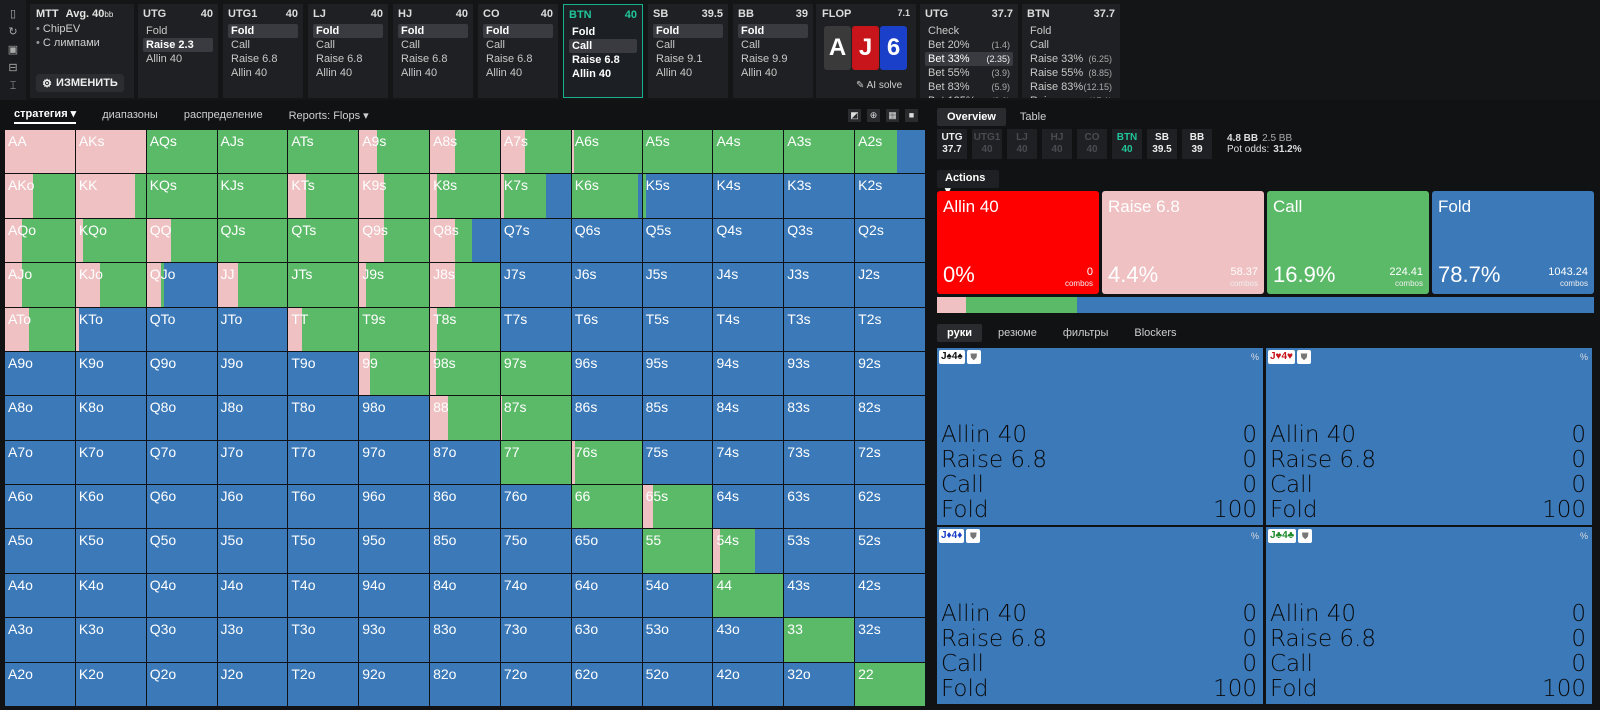  Describe the element at coordinates (677, 196) in the screenshot. I see `hand-cell: K5s` at that location.